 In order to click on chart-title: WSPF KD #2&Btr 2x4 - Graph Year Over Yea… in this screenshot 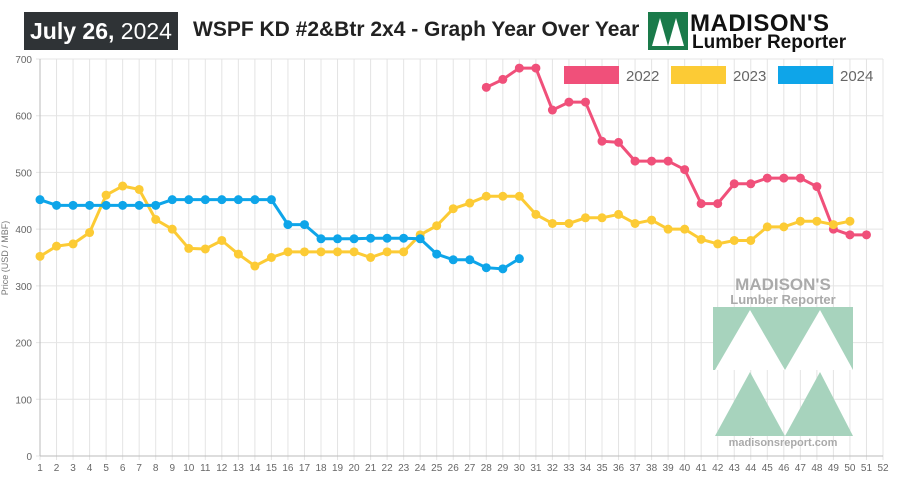, I will do `click(416, 29)`.